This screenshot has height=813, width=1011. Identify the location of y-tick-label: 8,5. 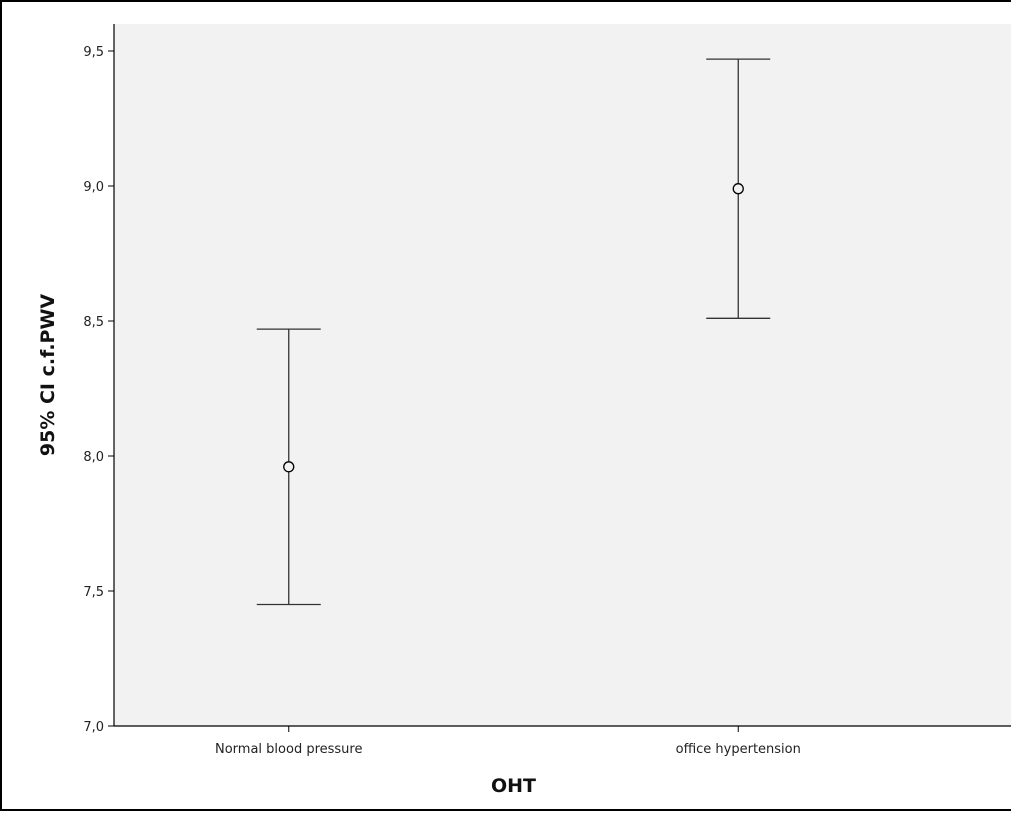
(93, 322).